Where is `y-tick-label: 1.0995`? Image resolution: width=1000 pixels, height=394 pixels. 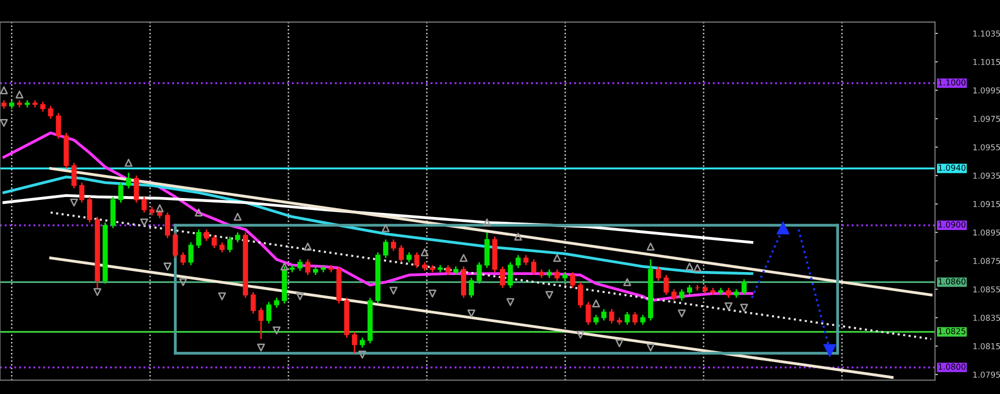 y-tick-label: 1.0995 is located at coordinates (986, 90).